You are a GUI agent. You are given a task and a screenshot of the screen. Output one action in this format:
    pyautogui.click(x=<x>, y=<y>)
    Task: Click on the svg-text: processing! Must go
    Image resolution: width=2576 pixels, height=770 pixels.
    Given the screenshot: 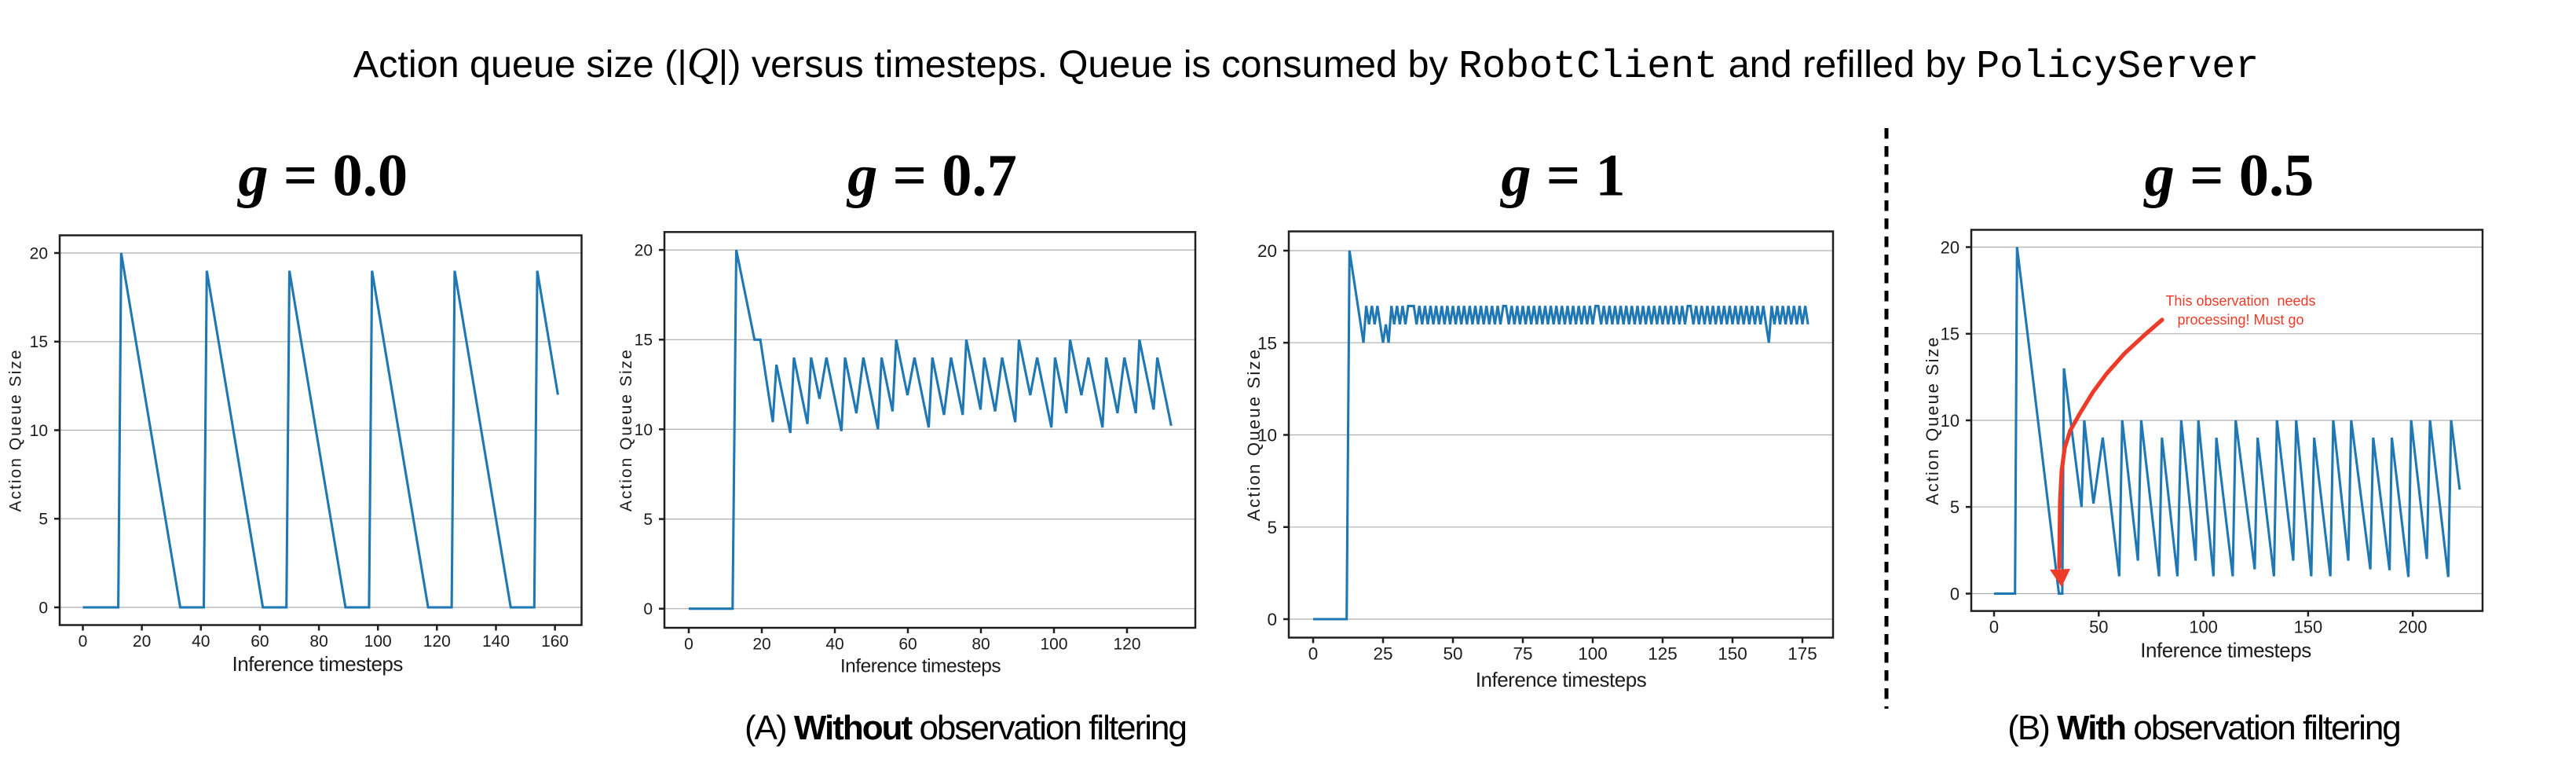 What is the action you would take?
    pyautogui.click(x=2240, y=320)
    